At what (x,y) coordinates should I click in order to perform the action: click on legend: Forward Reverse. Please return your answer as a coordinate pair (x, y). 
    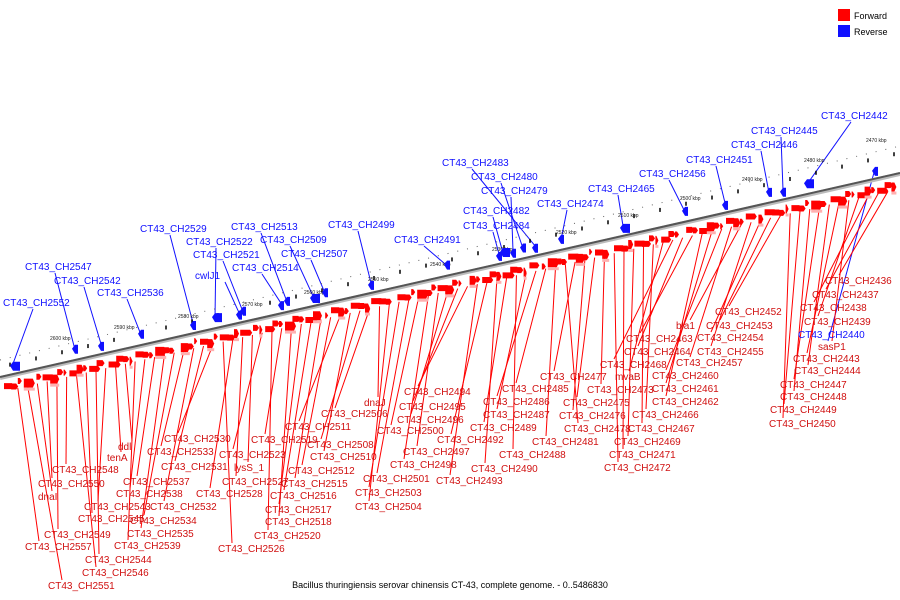
    Looking at the image, I should click on (863, 23).